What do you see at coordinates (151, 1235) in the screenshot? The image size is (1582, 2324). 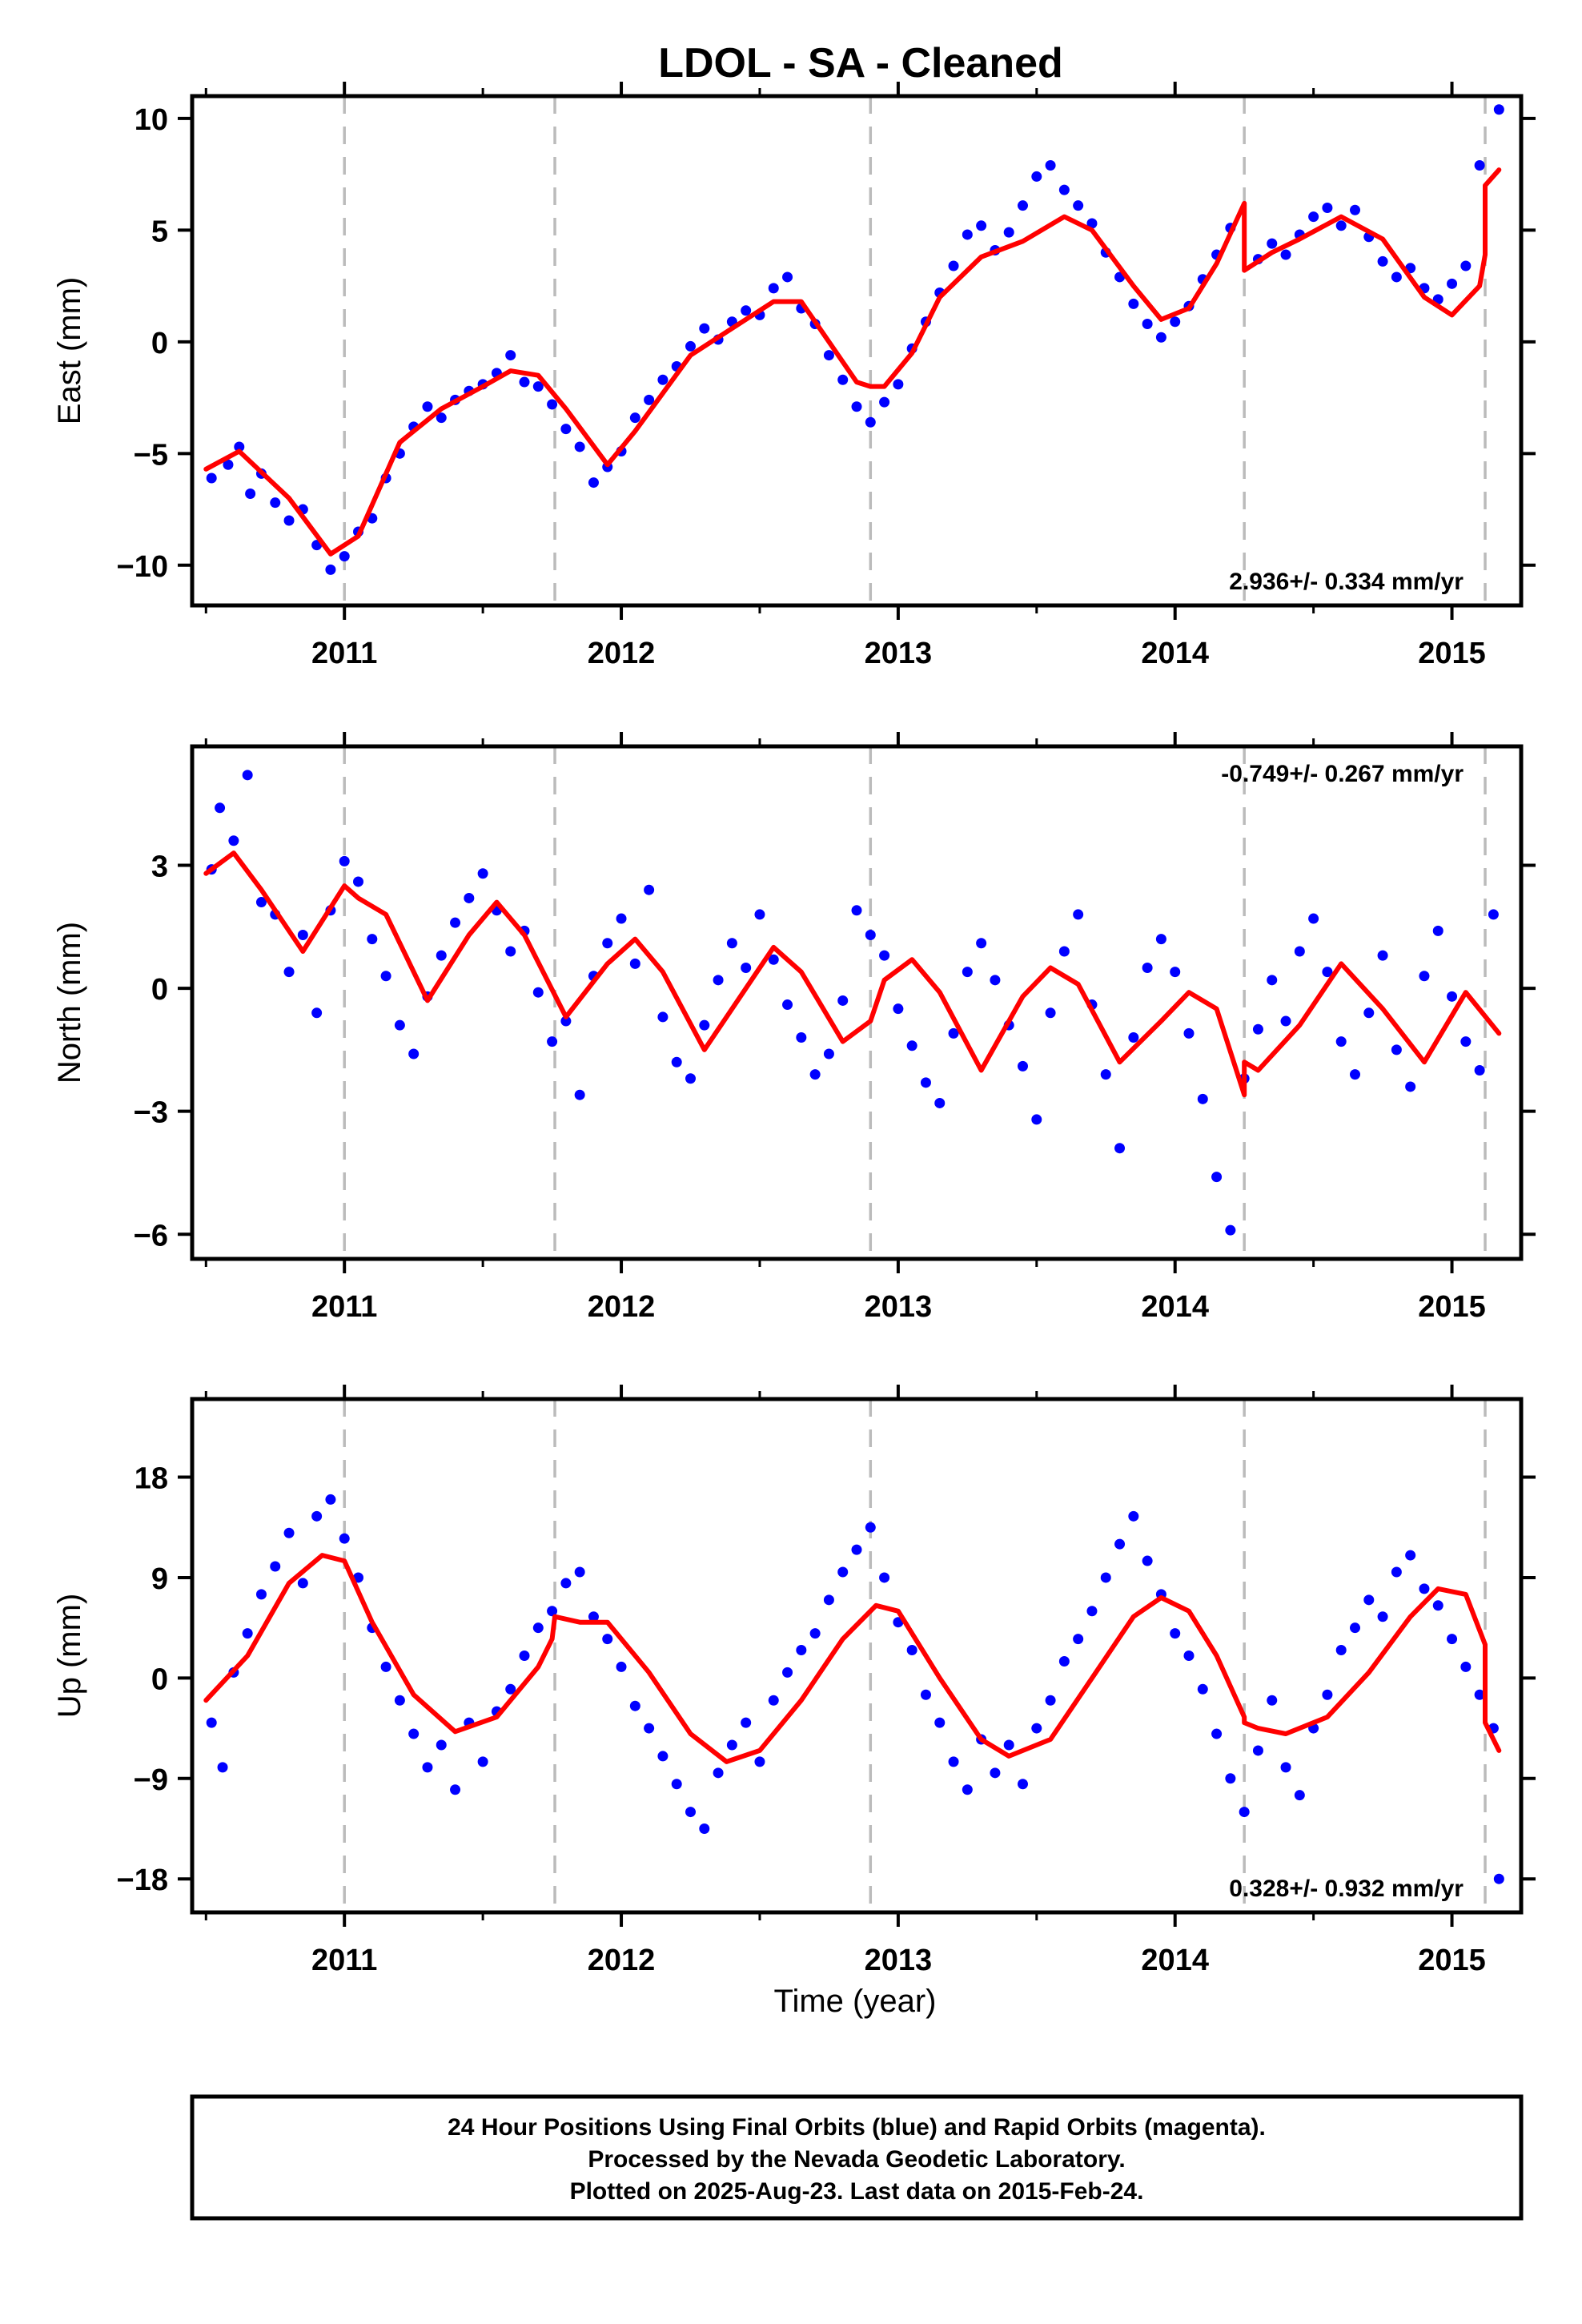 I see `north-y-tick-label-3: −6` at bounding box center [151, 1235].